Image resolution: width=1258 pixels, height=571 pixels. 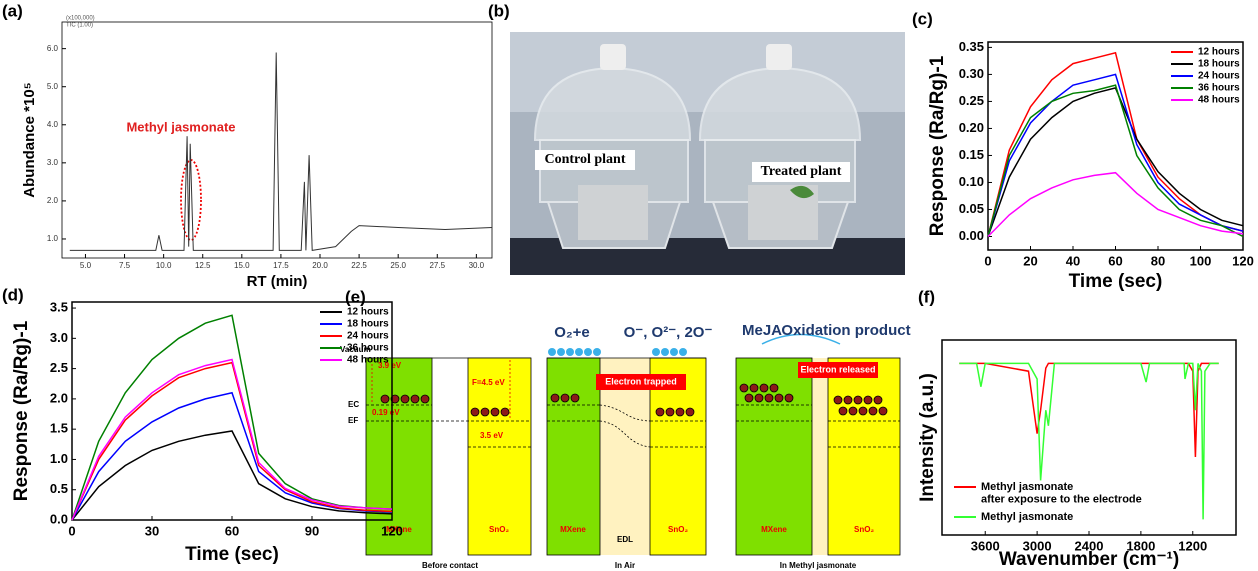 What do you see at coordinates (164, 265) in the screenshot?
I see `x-tick-label: 10.0` at bounding box center [164, 265].